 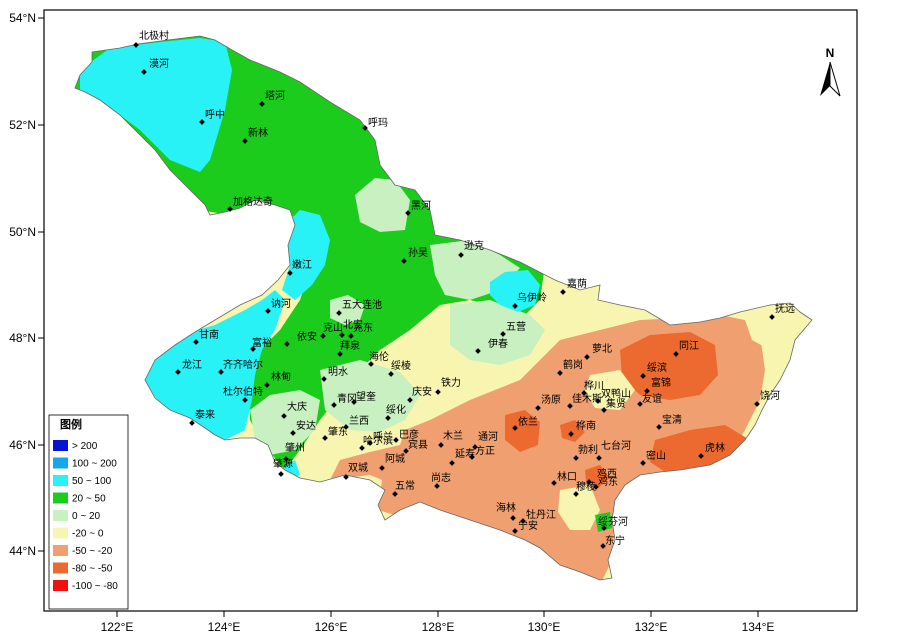 I want to click on station: 抚远, so click(x=782, y=311).